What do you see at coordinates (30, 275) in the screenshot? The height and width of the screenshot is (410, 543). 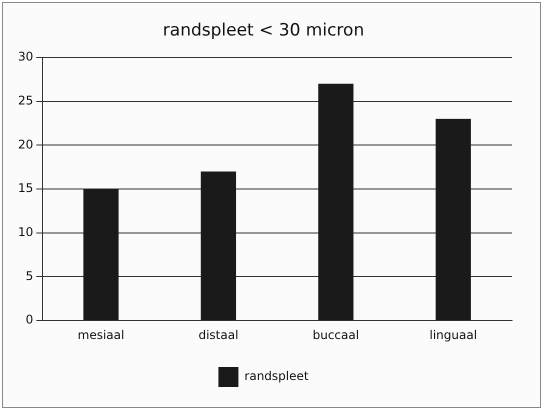 I see `y-tick-label: 5` at bounding box center [30, 275].